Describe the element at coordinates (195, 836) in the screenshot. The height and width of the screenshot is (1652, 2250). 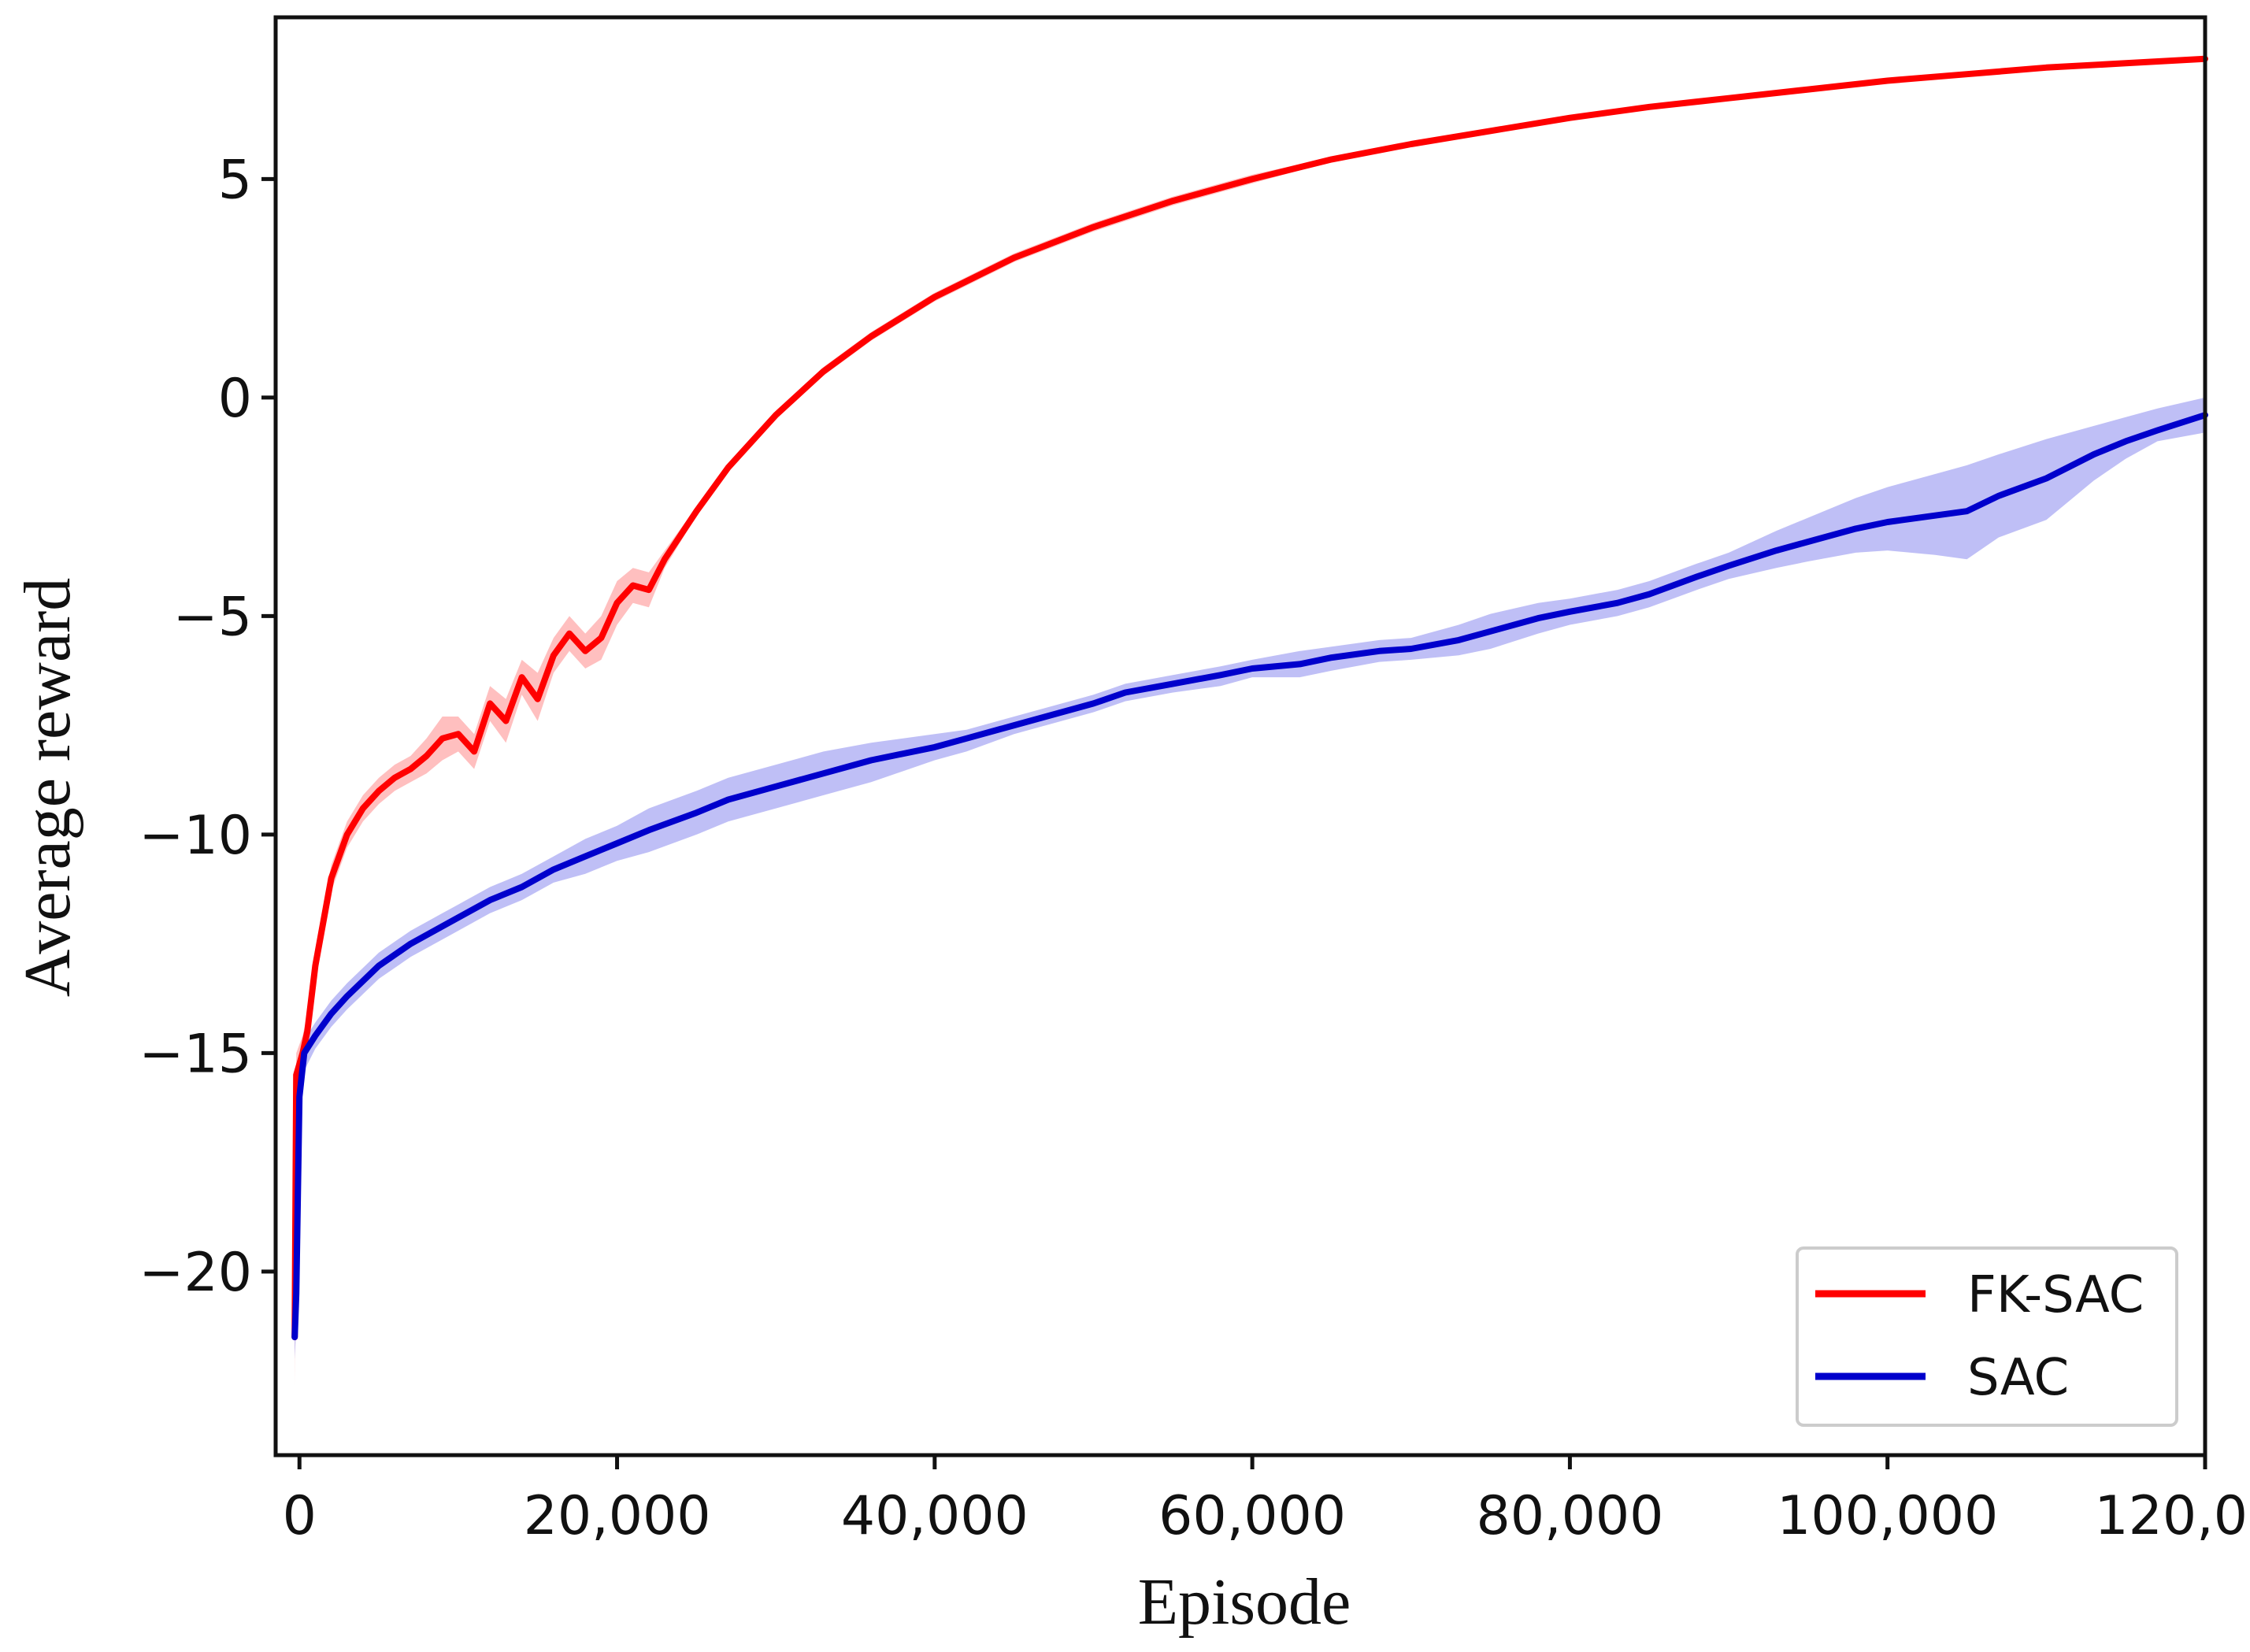
I see `y-tick-label: −10` at that location.